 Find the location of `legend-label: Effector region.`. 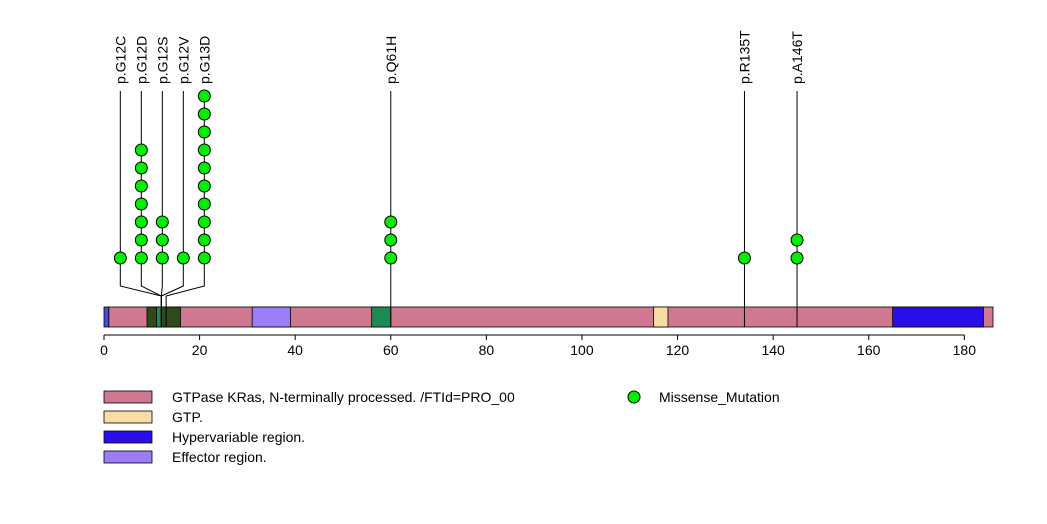

legend-label: Effector region. is located at coordinates (219, 457).